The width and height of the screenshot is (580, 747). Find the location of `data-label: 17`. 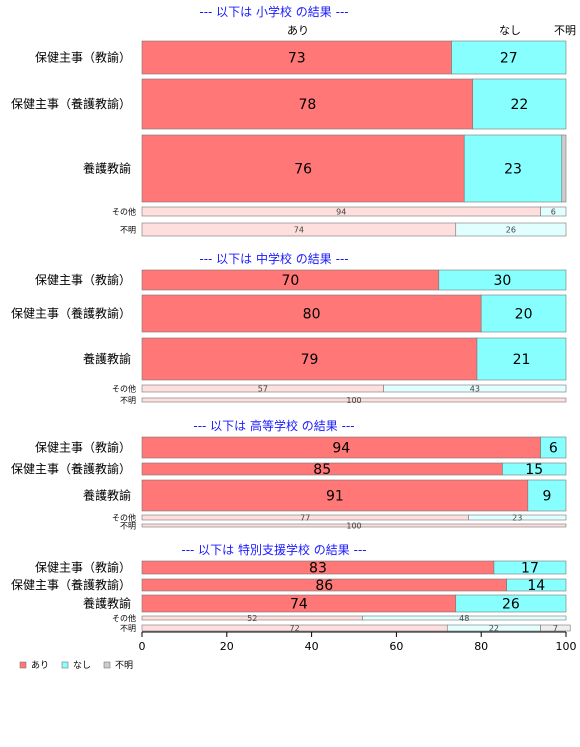

data-label: 17 is located at coordinates (530, 569).